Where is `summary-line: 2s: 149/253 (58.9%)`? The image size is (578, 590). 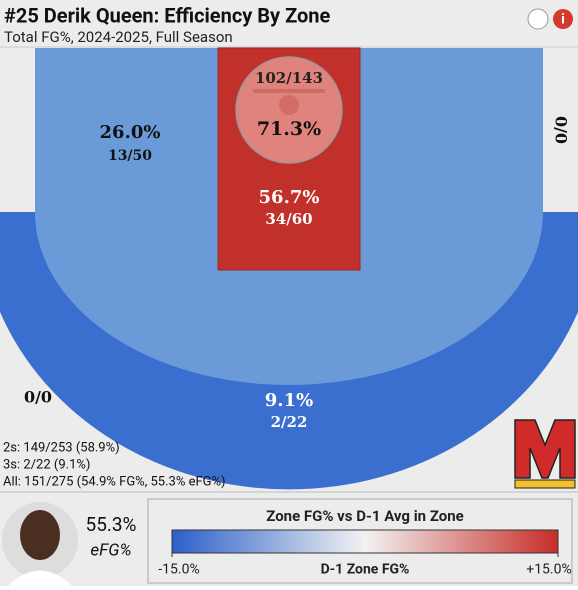
summary-line: 2s: 149/253 (58.9%) is located at coordinates (61, 447).